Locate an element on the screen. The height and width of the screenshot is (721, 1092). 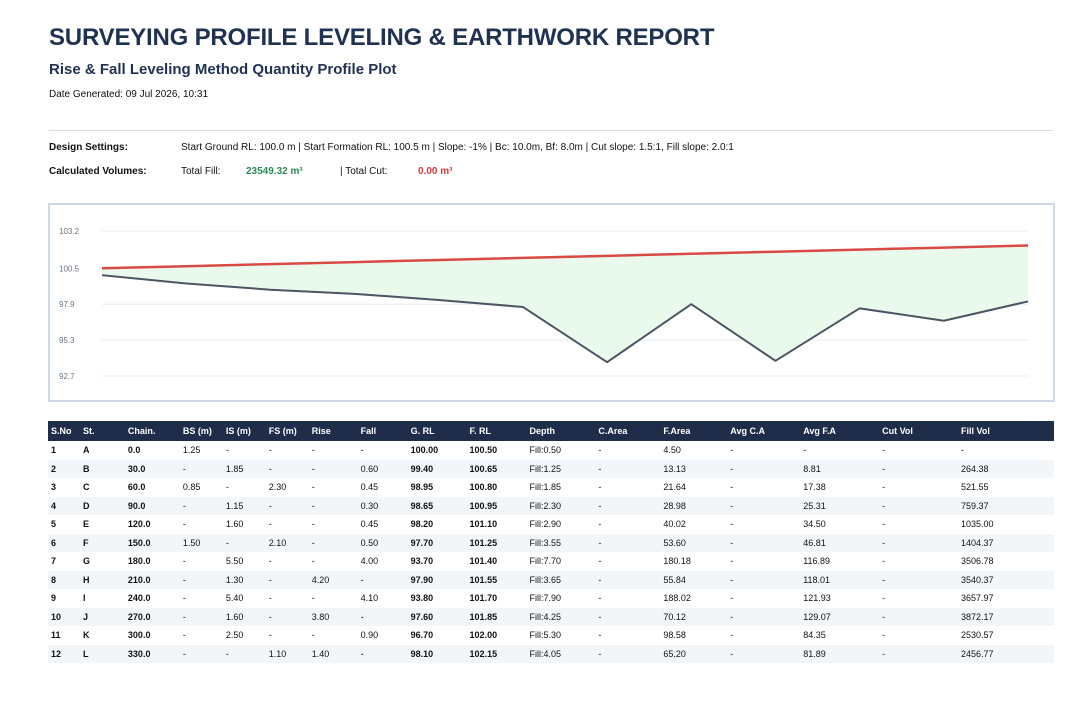
table-cell: 1404.37 is located at coordinates (1005, 542).